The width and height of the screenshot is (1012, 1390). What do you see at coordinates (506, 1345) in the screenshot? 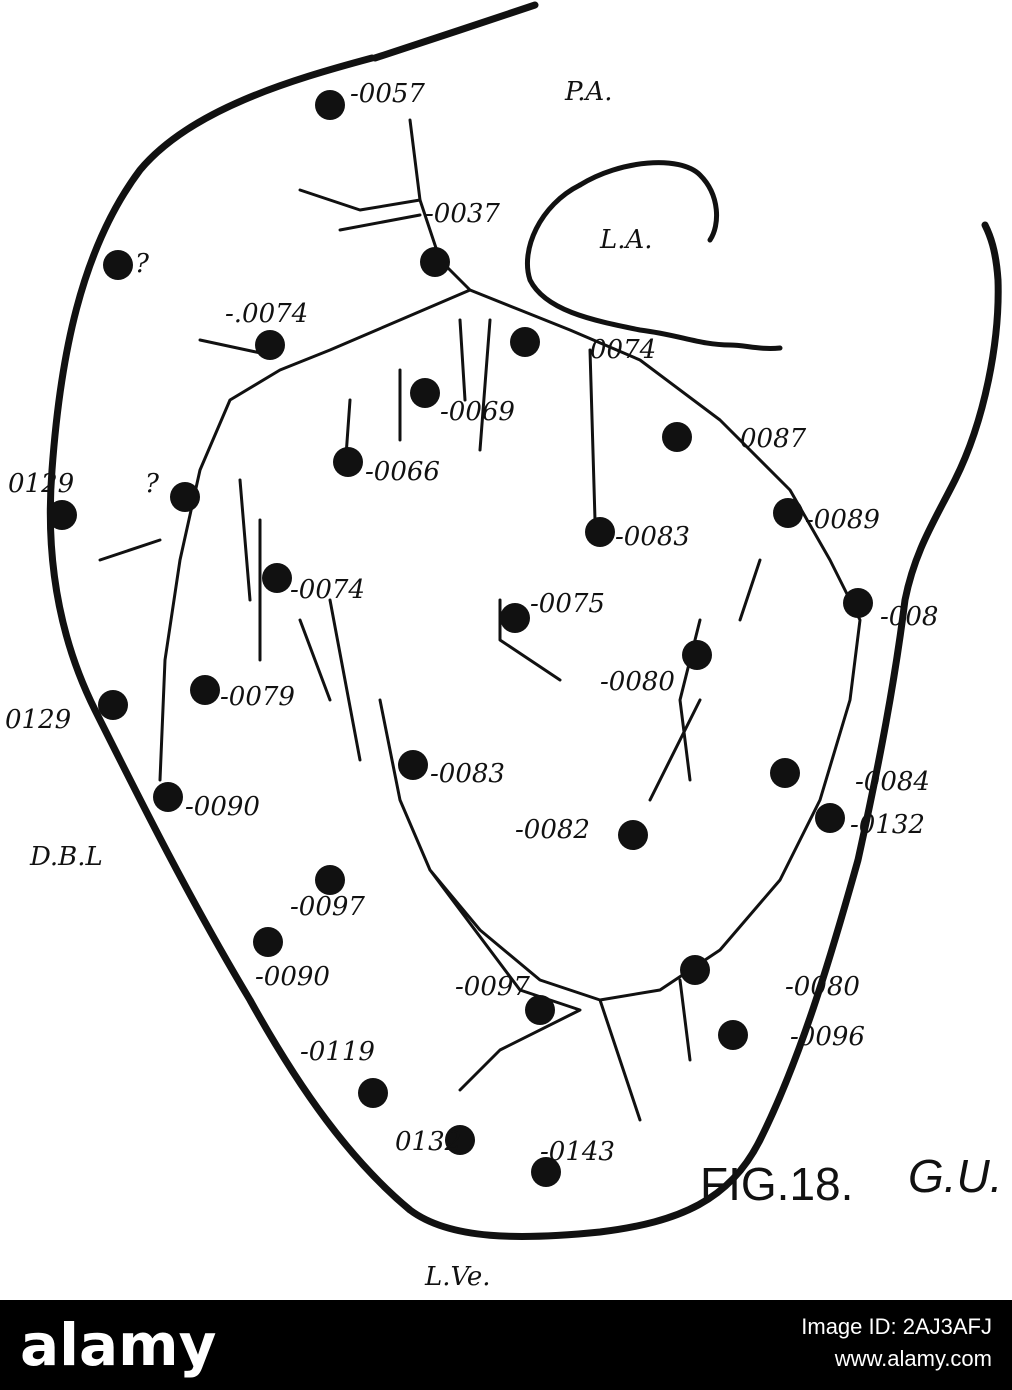
I see `watermark-bar` at bounding box center [506, 1345].